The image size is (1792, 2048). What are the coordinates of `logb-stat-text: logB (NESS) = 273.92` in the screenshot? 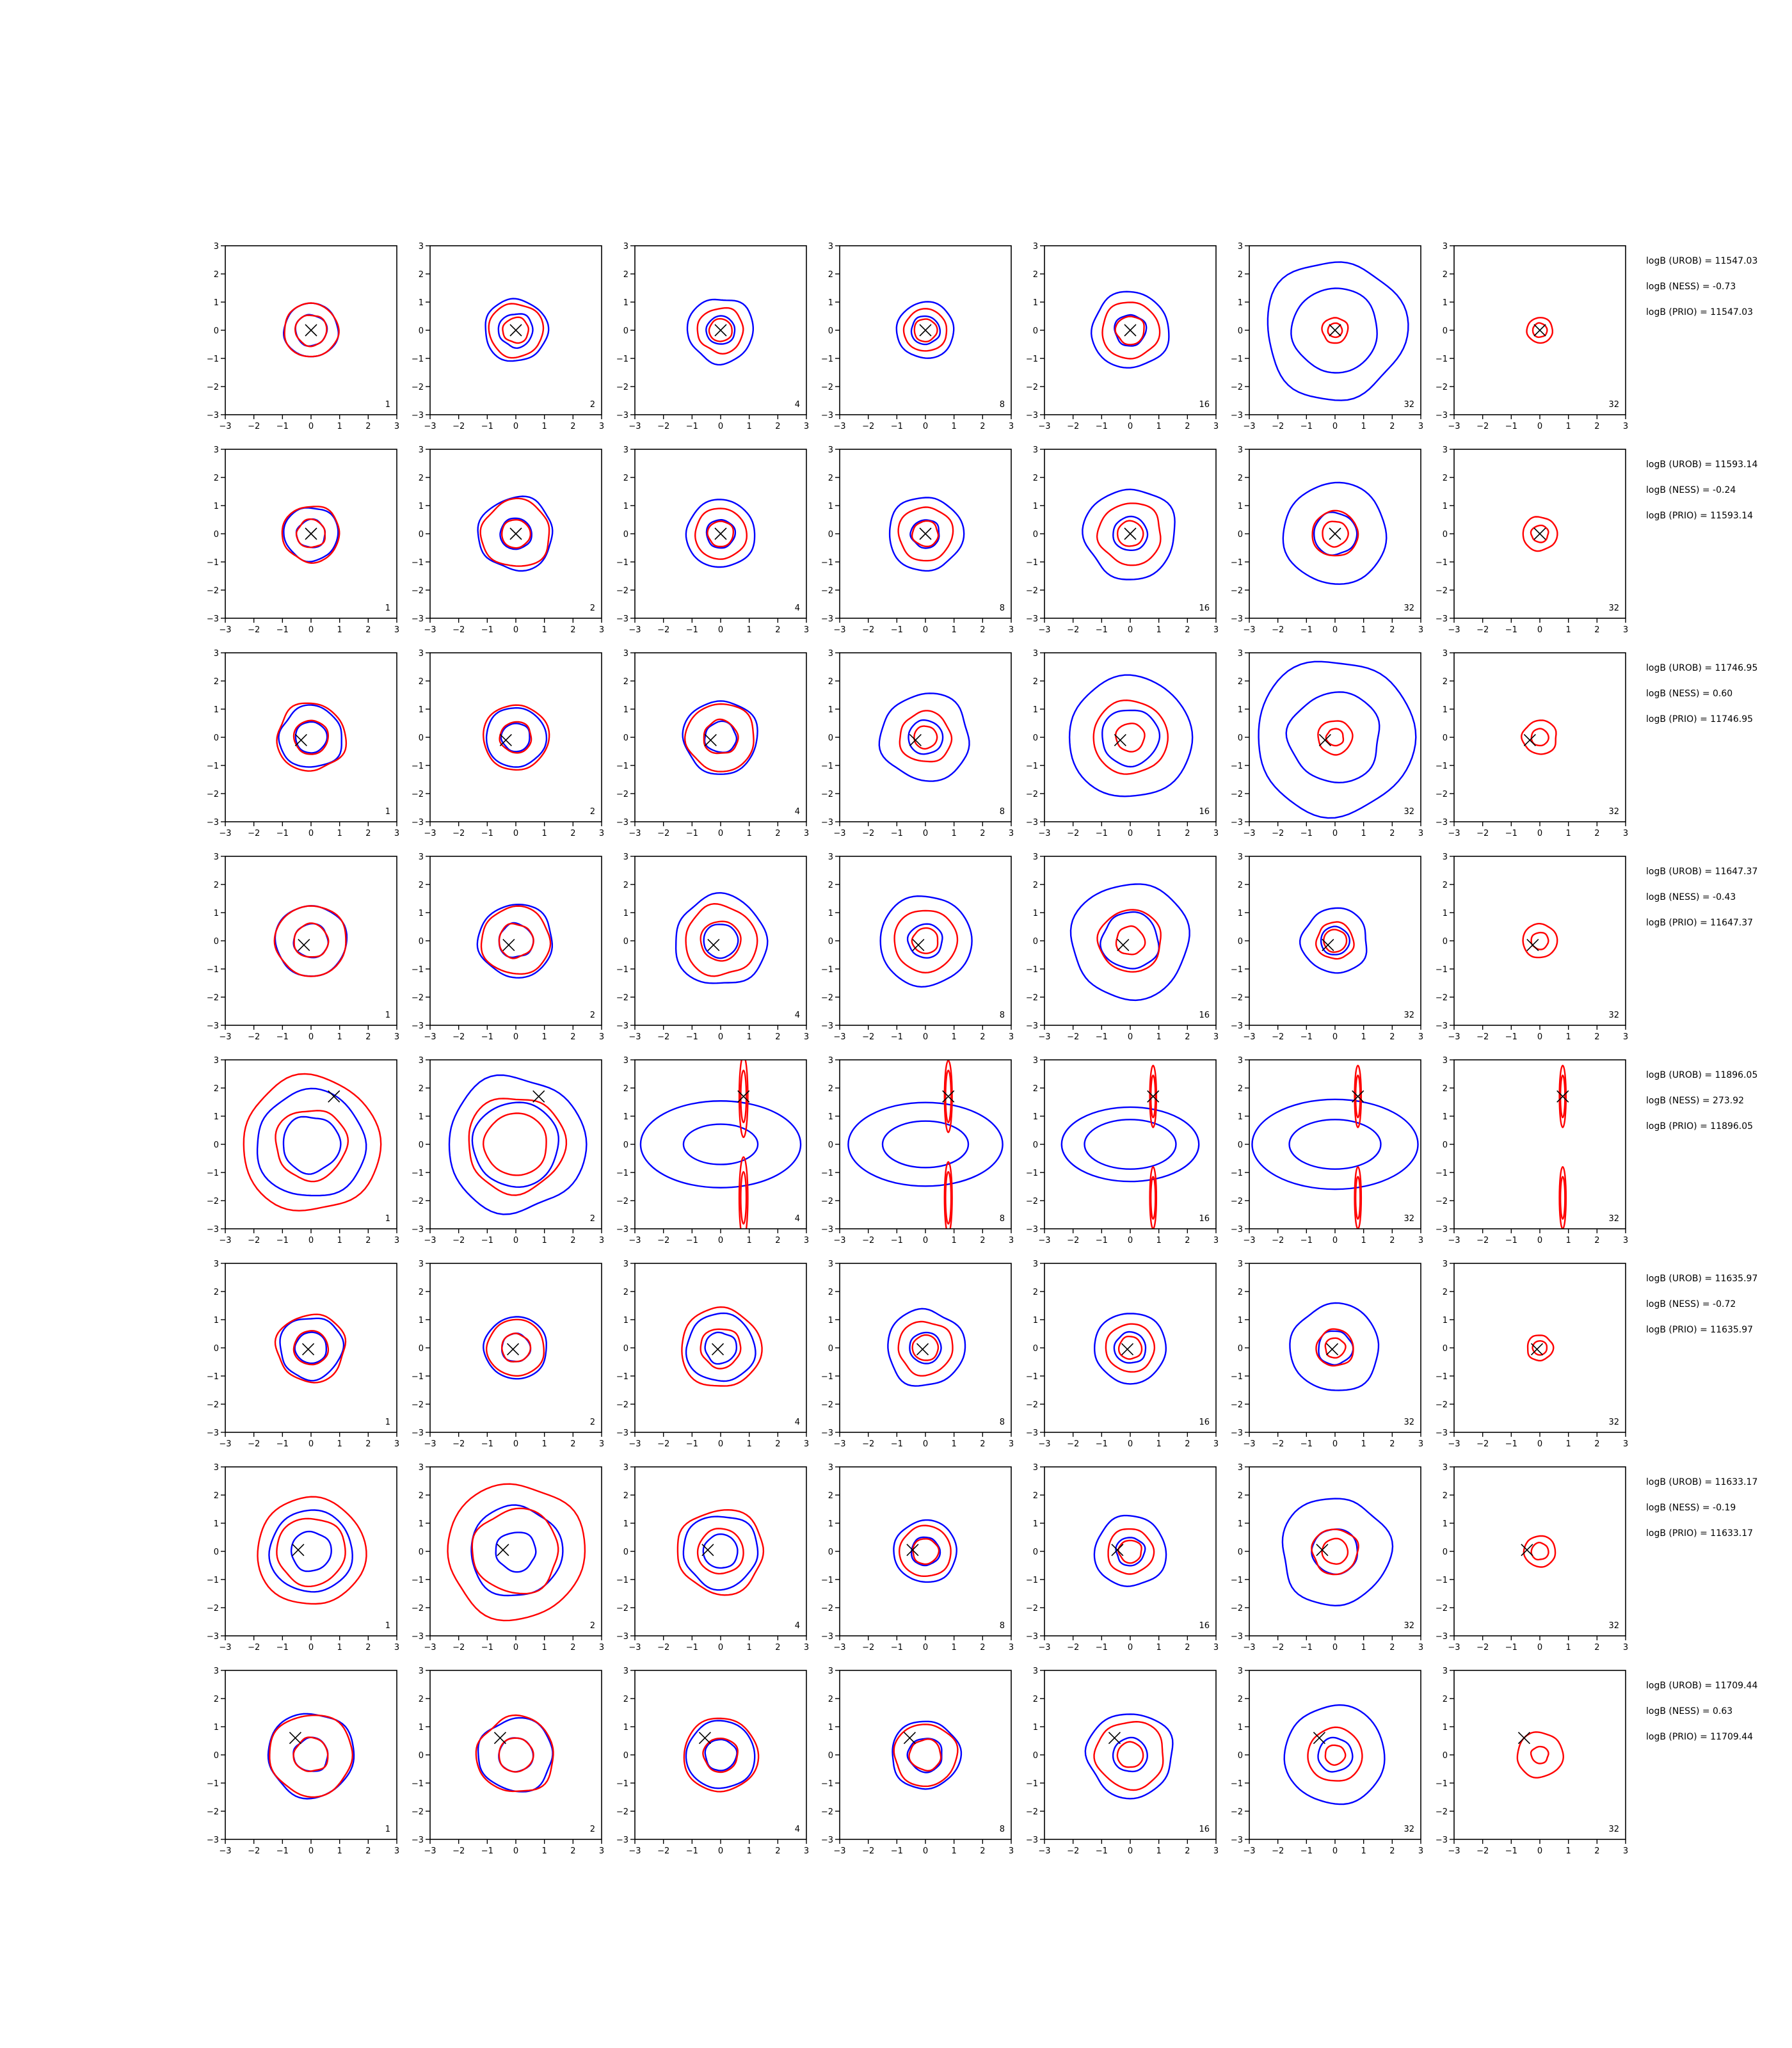 It's located at (1695, 1101).